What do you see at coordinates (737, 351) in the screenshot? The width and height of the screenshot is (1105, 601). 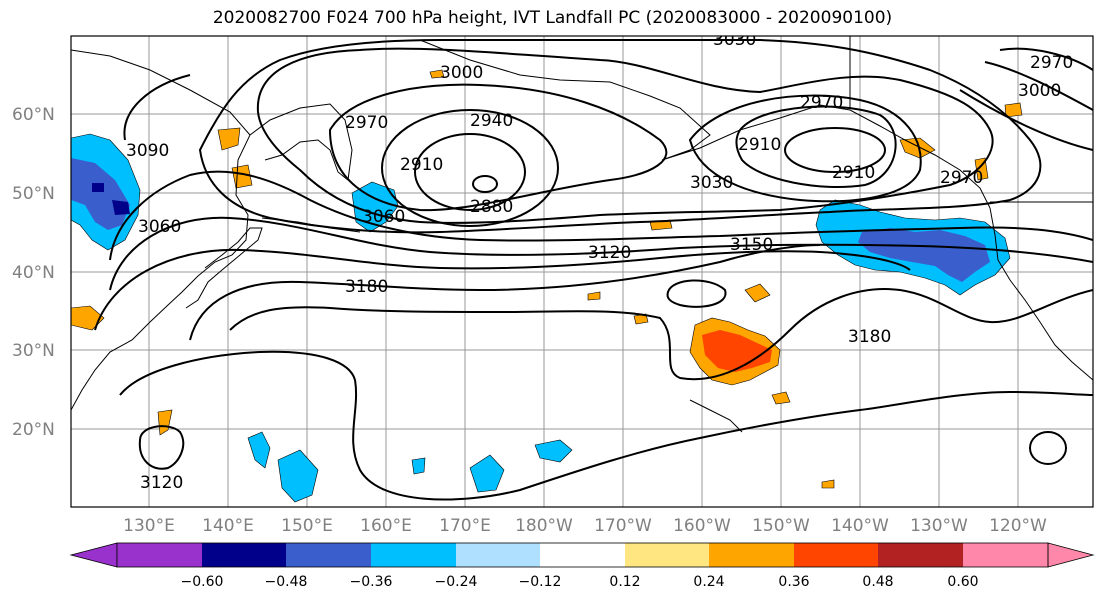 I see `shade-positive-subtropical-inner` at bounding box center [737, 351].